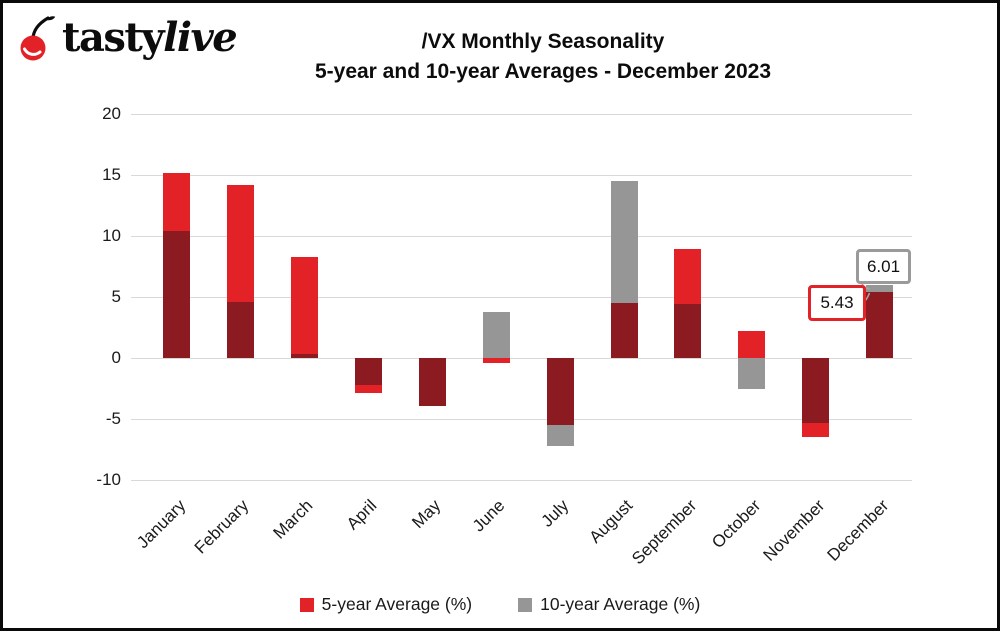  I want to click on bar-november-5yr, so click(816, 430).